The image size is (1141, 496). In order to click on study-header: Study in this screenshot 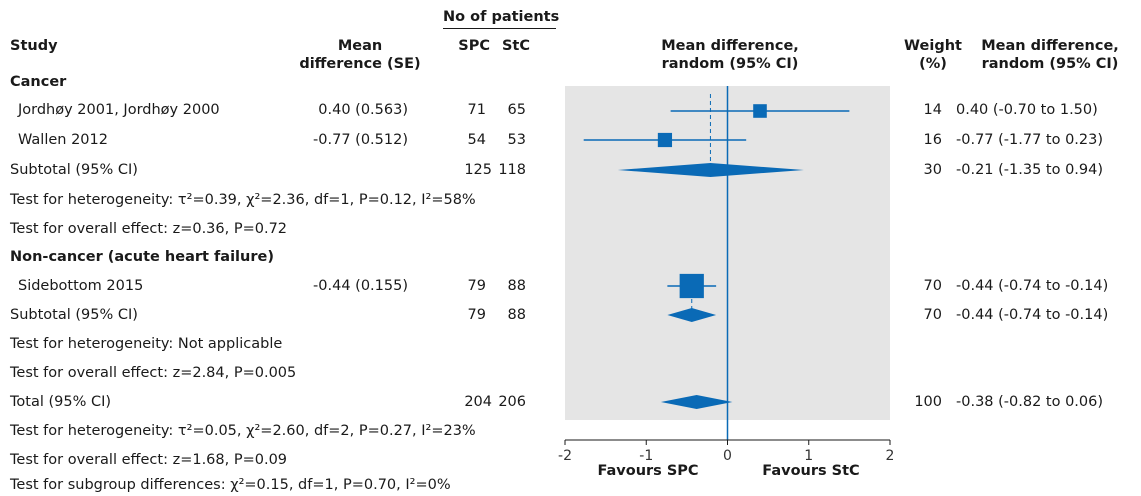, I will do `click(34, 46)`.